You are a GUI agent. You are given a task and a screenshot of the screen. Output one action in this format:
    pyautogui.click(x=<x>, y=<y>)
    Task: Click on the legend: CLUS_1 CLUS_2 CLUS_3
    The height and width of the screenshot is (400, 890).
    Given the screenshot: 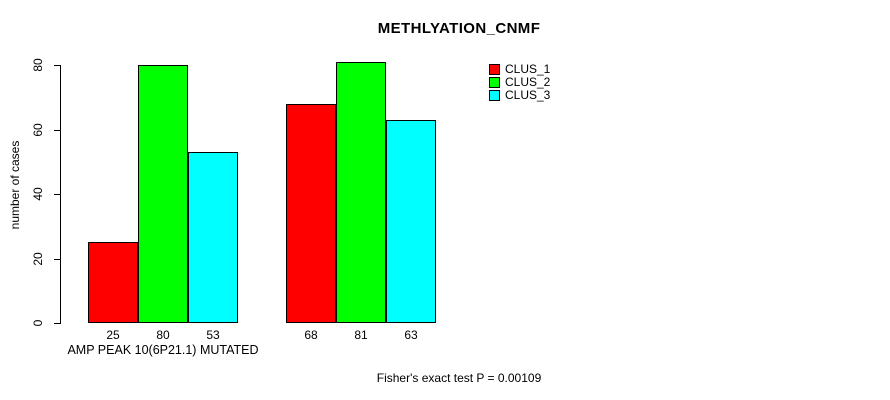 What is the action you would take?
    pyautogui.click(x=519, y=82)
    